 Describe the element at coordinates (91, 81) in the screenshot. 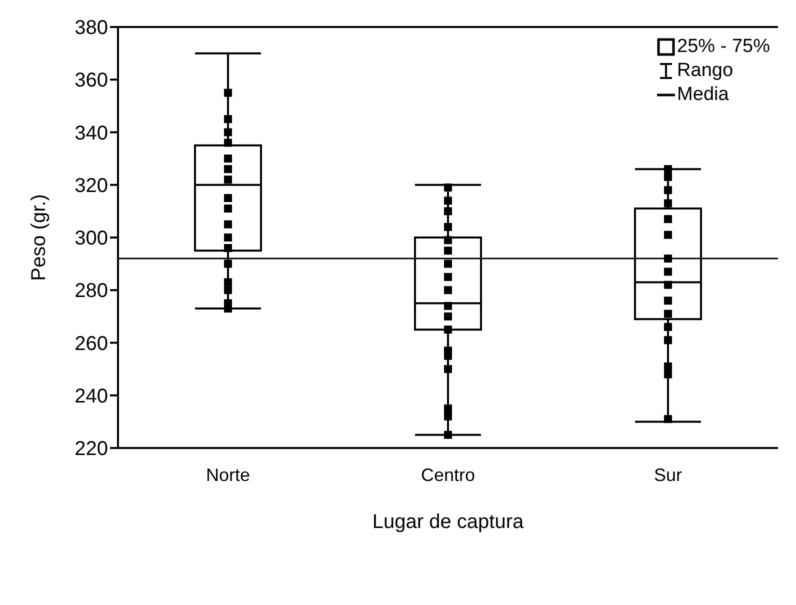

I see `y-tick-label: 360` at that location.